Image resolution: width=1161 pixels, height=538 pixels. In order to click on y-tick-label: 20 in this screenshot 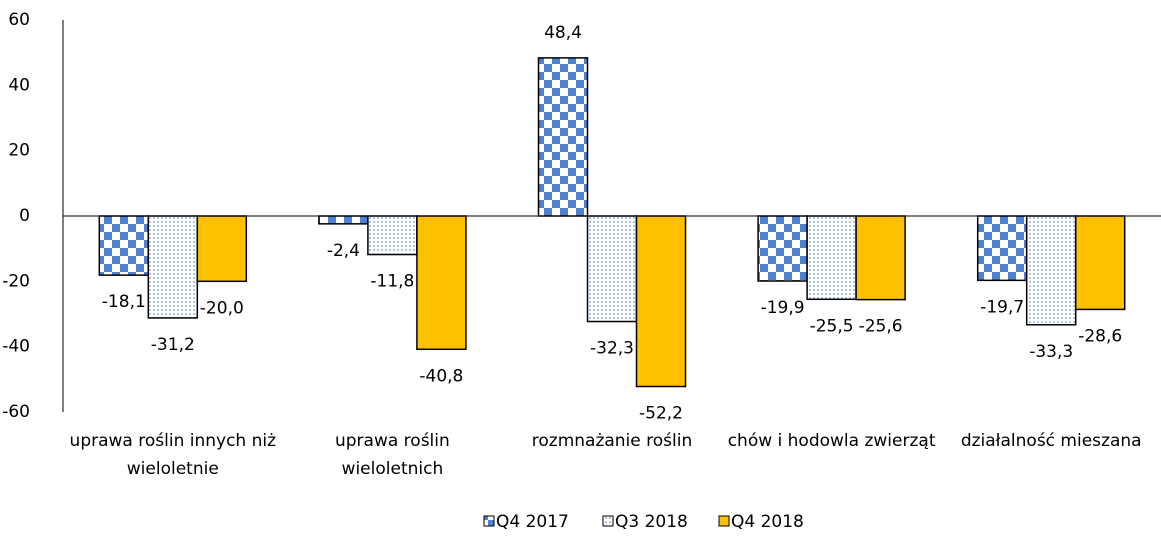, I will do `click(19, 151)`.